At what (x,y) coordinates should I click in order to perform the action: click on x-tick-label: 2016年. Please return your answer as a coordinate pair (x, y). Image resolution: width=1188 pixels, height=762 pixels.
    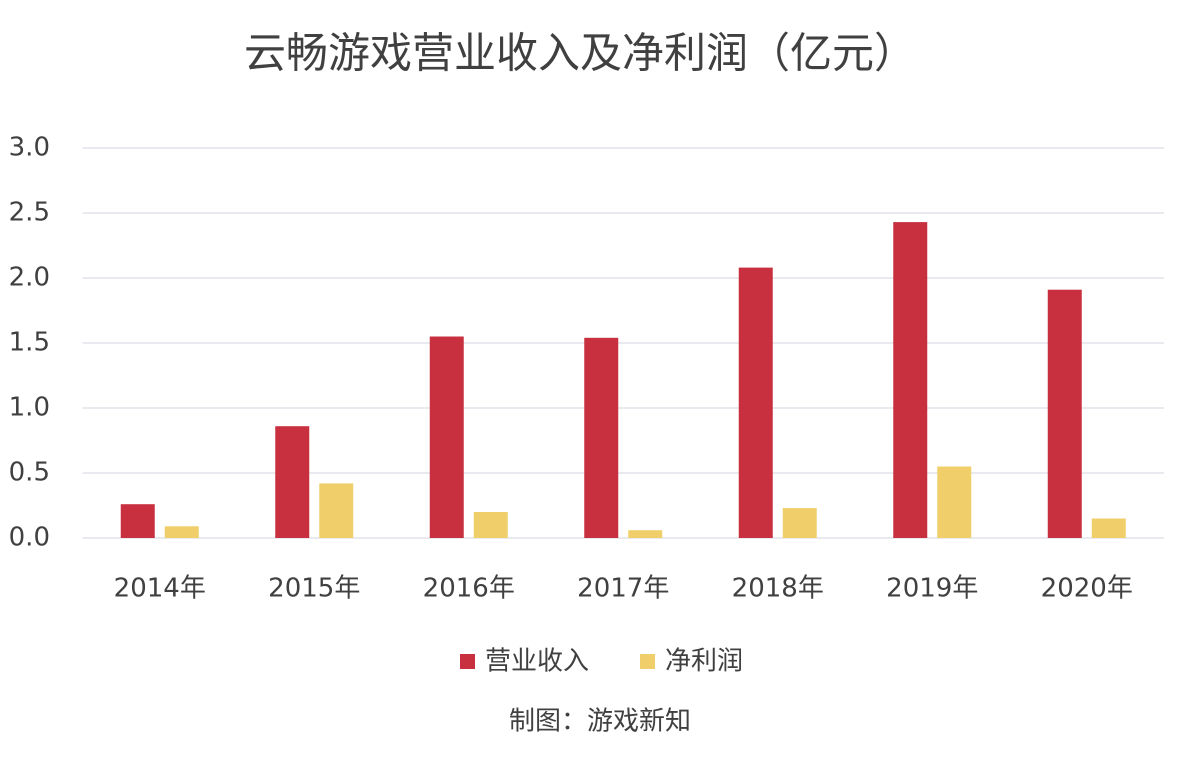
    Looking at the image, I should click on (469, 589).